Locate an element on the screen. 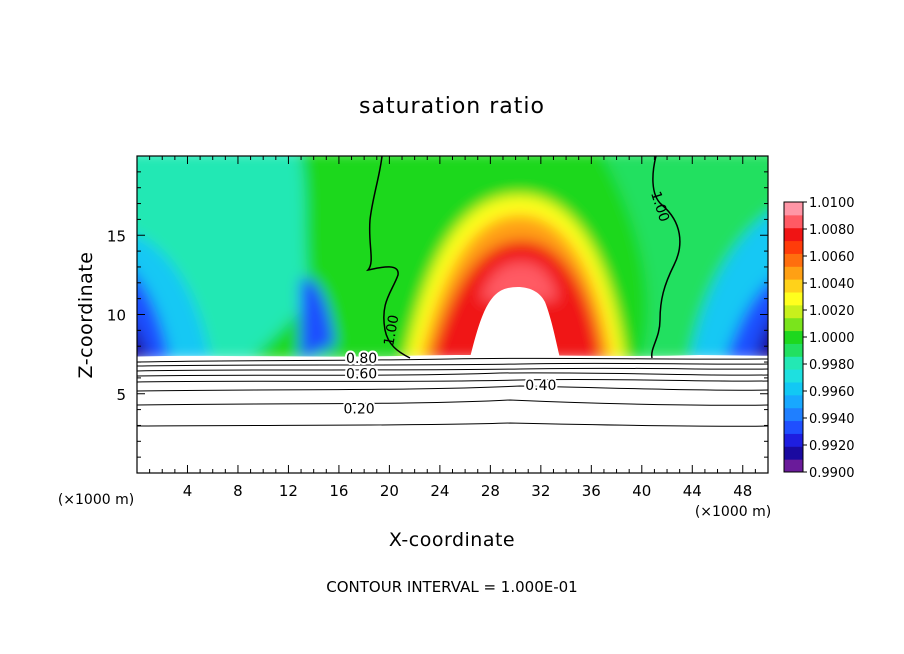 The height and width of the screenshot is (654, 904). y-axis-title: Z-coordinate is located at coordinates (86, 315).